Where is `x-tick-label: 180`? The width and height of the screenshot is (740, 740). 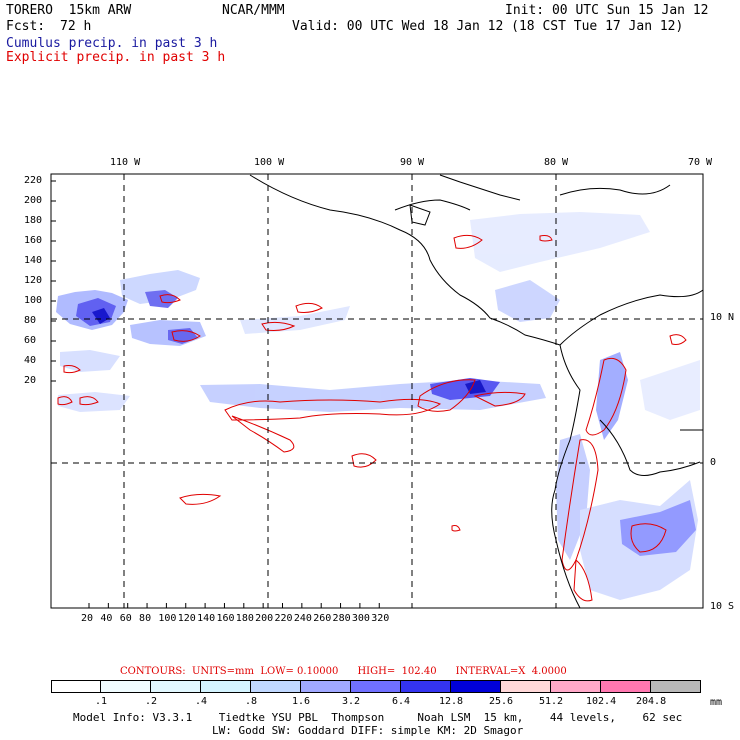
x-tick-label: 180 is located at coordinates (244, 618).